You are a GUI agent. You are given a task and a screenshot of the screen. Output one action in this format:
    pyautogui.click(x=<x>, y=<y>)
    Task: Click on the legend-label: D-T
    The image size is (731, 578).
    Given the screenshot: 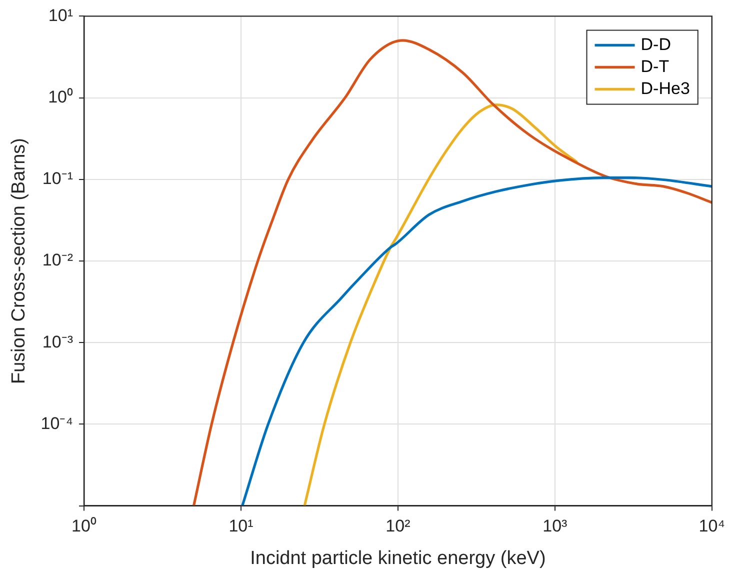 What is the action you would take?
    pyautogui.click(x=655, y=66)
    